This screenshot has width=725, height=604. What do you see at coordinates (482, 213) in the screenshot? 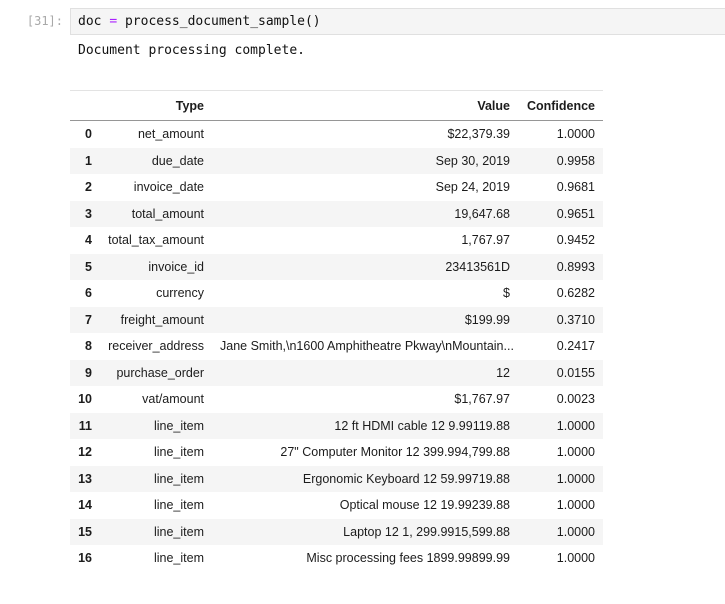
I see `cell-value: 19,647.68` at bounding box center [482, 213].